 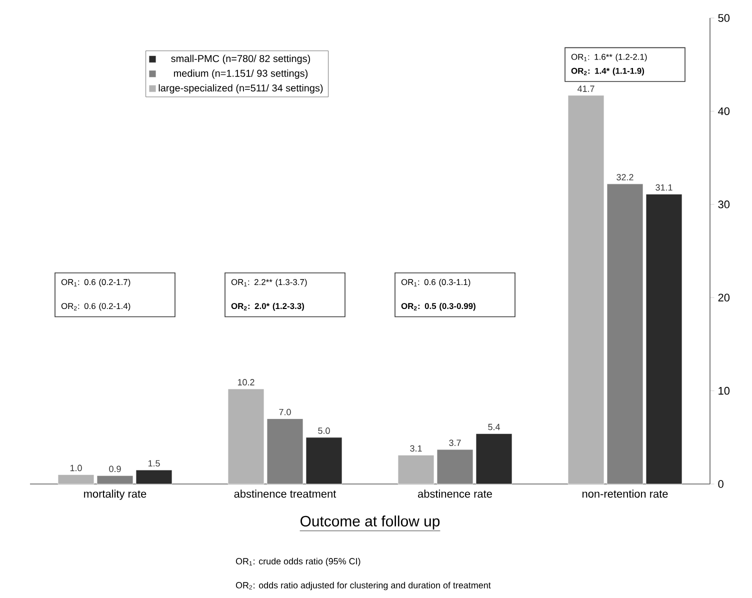 I want to click on text: OR$_{2}$: odds ratio adjusted for clustering and duration of treatment, so click(x=363, y=586).